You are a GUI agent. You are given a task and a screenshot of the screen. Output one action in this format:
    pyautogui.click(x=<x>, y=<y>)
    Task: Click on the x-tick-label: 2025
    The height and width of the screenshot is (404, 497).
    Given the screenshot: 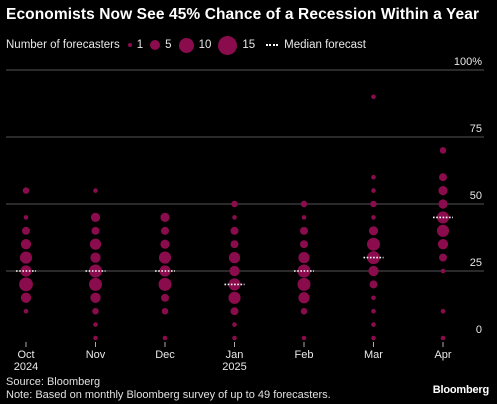 What is the action you would take?
    pyautogui.click(x=234, y=367)
    